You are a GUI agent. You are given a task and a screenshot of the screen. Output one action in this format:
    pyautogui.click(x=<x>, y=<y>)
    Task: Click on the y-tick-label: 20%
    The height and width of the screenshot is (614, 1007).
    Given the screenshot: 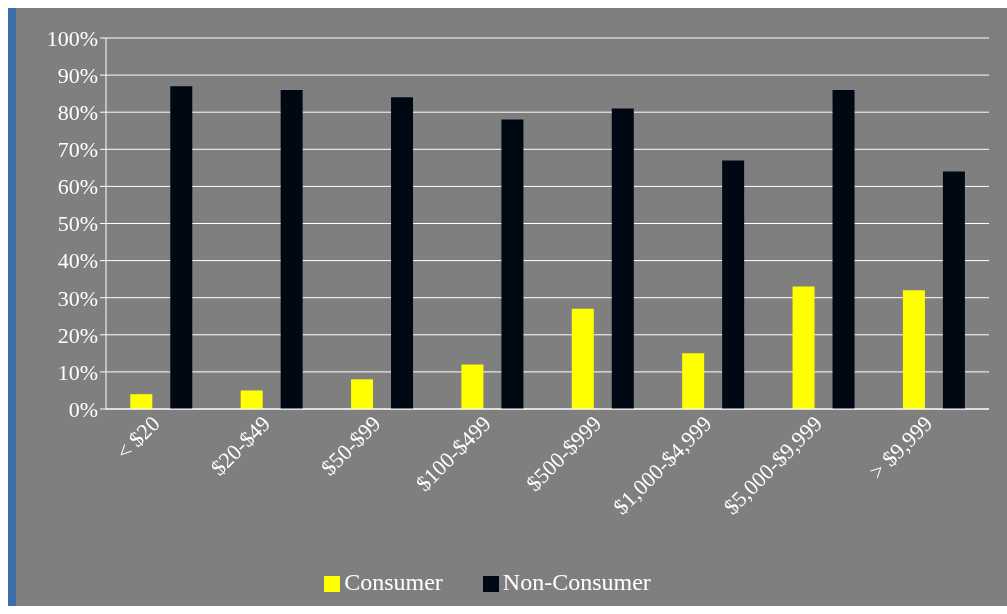 What is the action you would take?
    pyautogui.click(x=77, y=335)
    